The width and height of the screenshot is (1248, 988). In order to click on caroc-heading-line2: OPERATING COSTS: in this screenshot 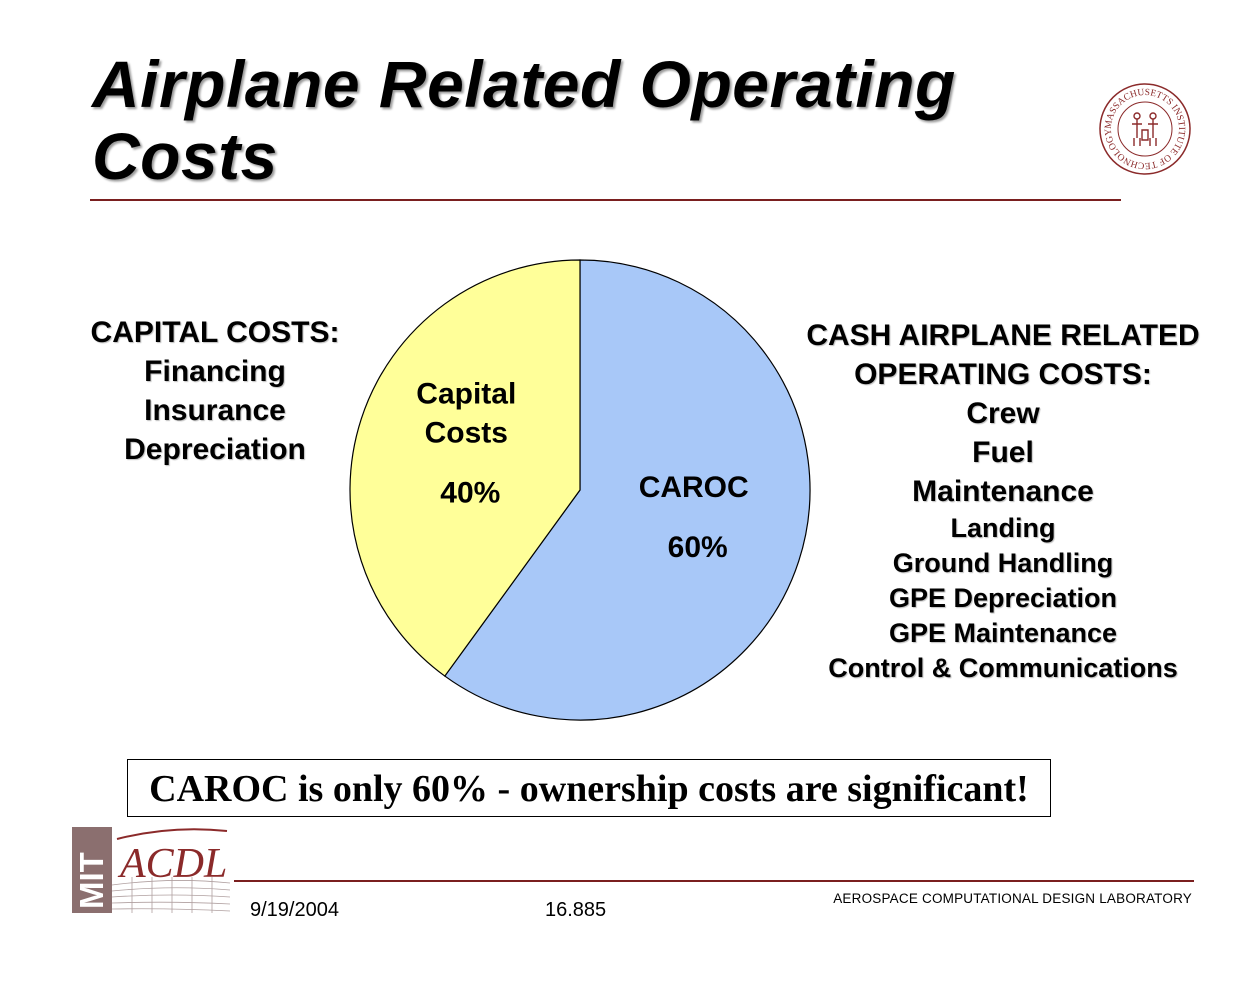, I will do `click(1003, 374)`.